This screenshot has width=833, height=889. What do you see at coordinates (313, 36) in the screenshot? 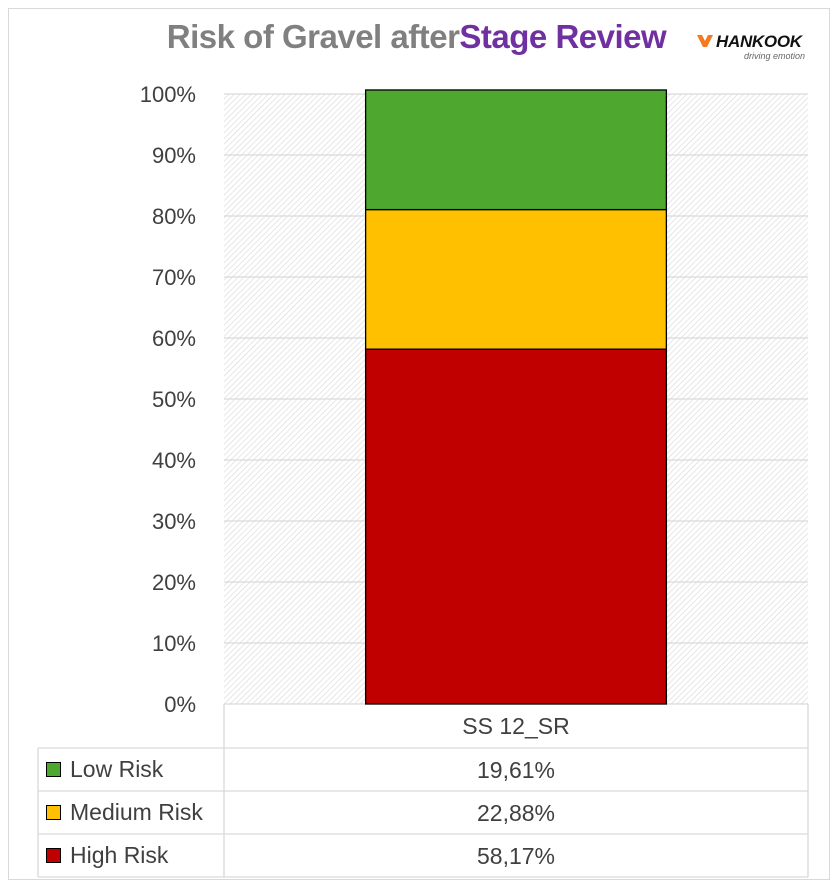
I see `title-part-1: Risk of Gravel after` at bounding box center [313, 36].